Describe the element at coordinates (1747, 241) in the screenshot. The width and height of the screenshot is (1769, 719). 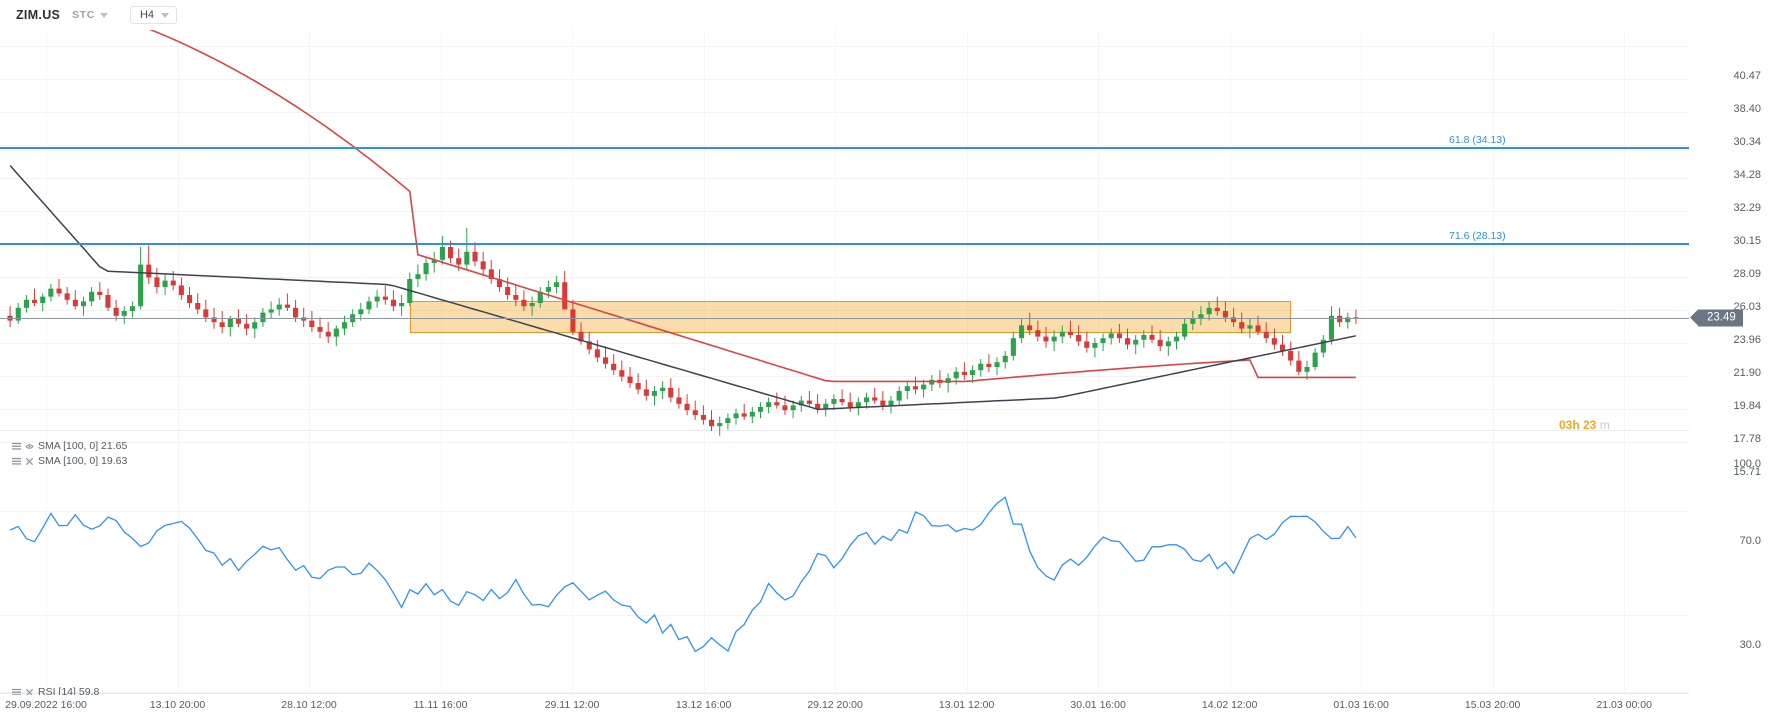
I see `price-axis-label: 30.15` at that location.